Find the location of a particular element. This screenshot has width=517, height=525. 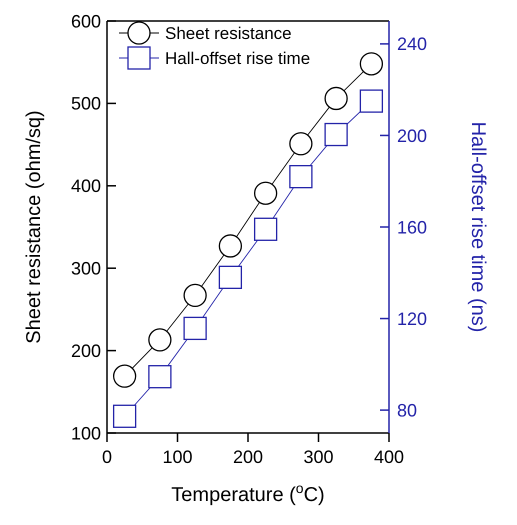

x-tick-label: 300 is located at coordinates (318, 457).